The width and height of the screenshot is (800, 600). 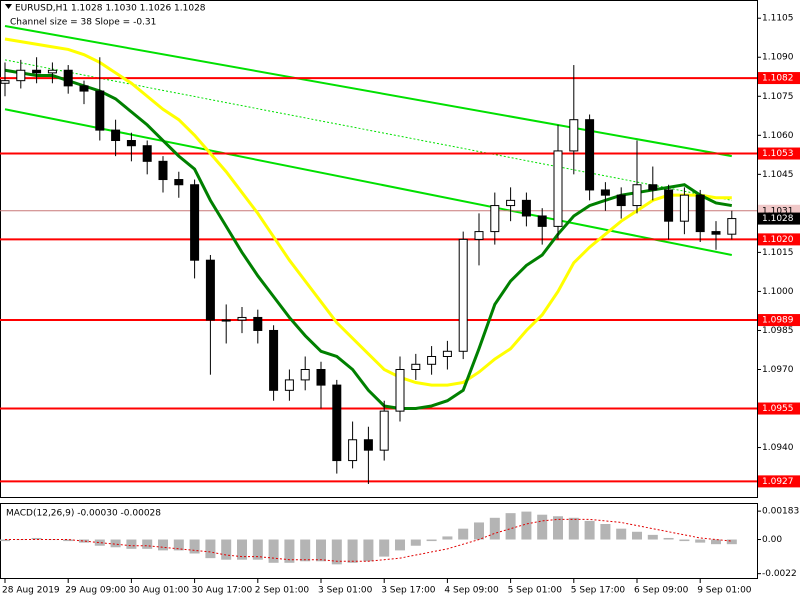 I want to click on macd-y-tick-label: 0.00183, so click(x=780, y=512).